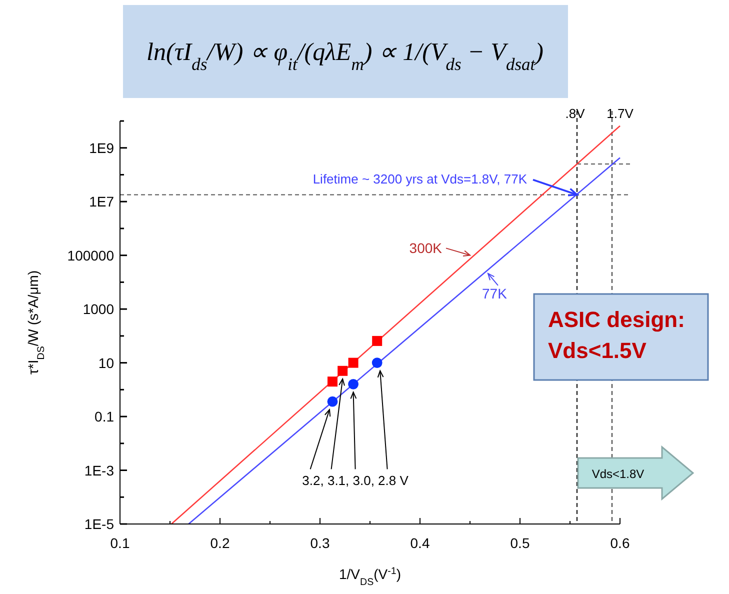 This screenshot has height=594, width=729. What do you see at coordinates (99, 470) in the screenshot?
I see `y-tick-label: 1E-3` at bounding box center [99, 470].